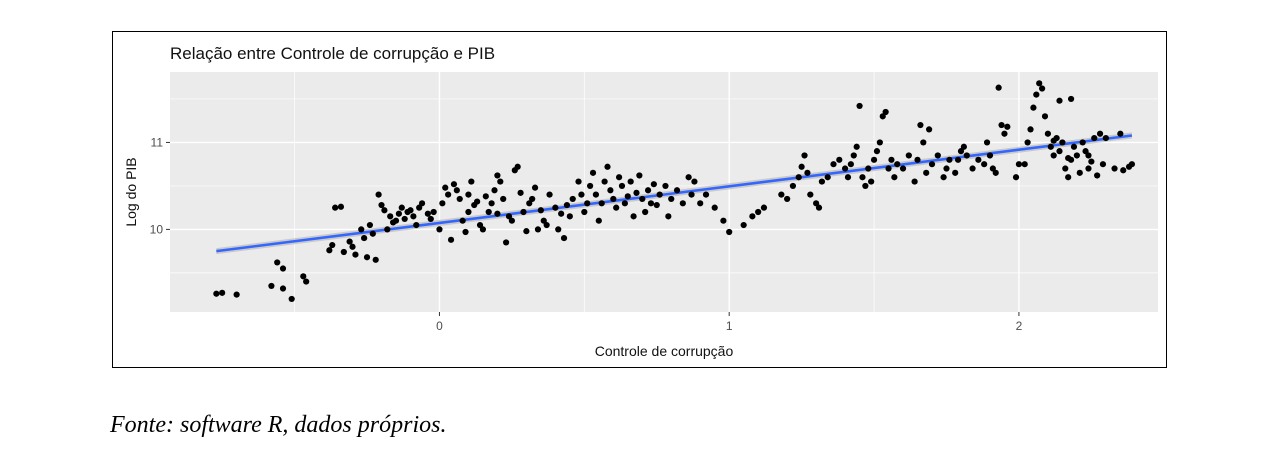 This screenshot has width=1286, height=452. Describe the element at coordinates (160, 185) in the screenshot. I see `y-axis-ticks: 10 11` at that location.